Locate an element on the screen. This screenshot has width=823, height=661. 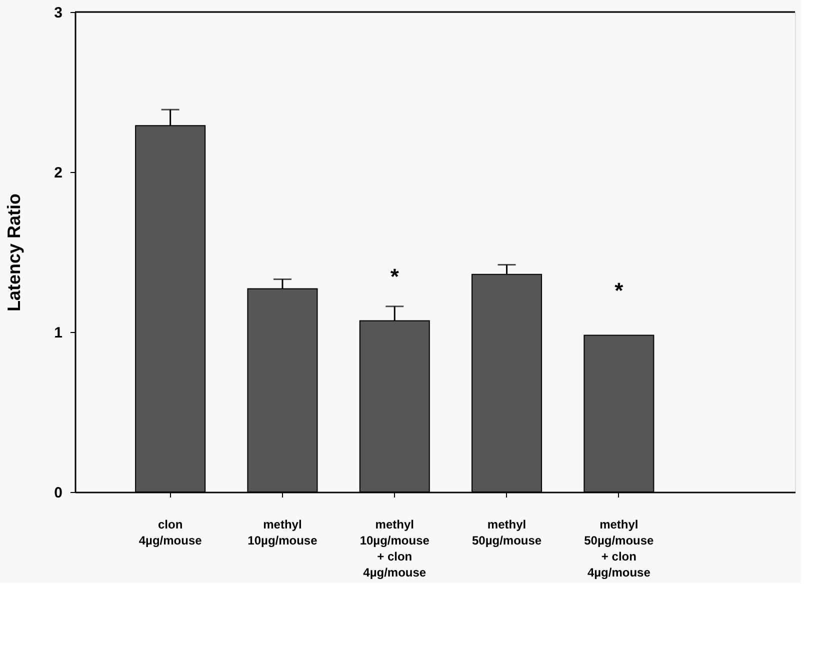
x-tick-label: methyl 50µg/mouse + clon 4µg/mouse is located at coordinates (619, 549).